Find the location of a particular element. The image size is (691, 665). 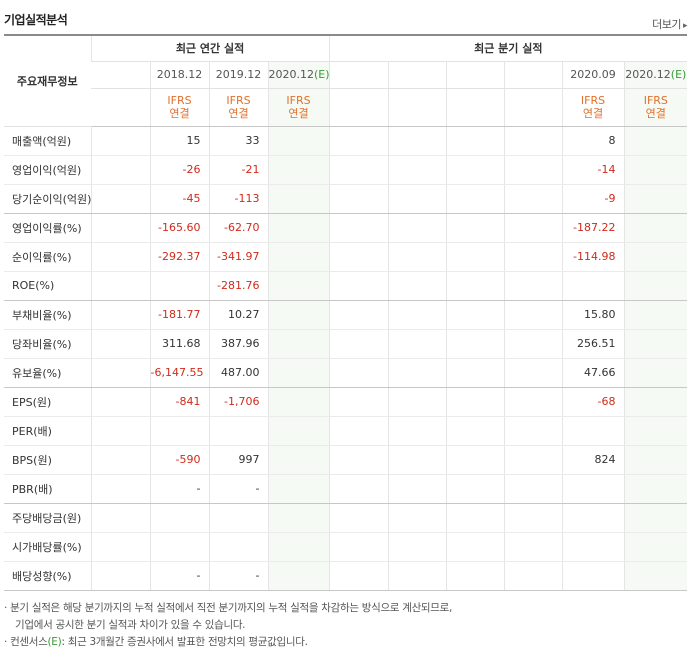

quarter-date-label: 2020.09 is located at coordinates (593, 74).